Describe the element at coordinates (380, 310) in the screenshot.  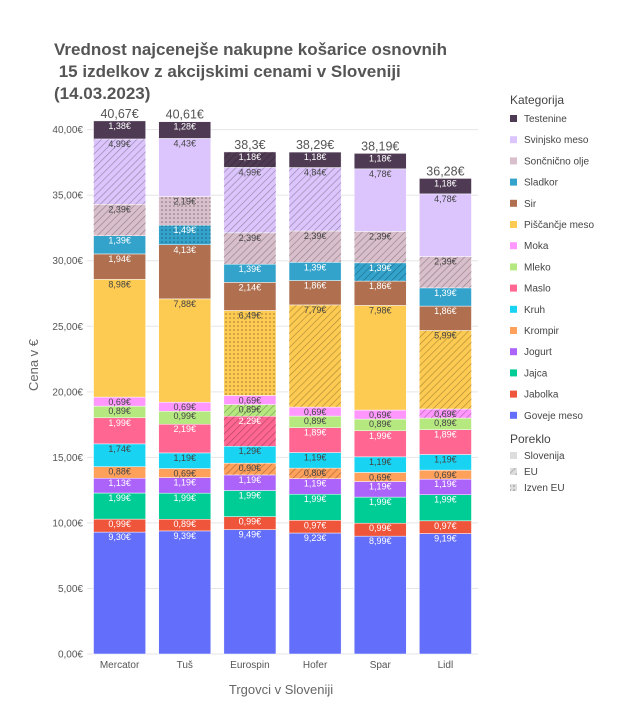
I see `segment-value-label: 7,98€` at that location.